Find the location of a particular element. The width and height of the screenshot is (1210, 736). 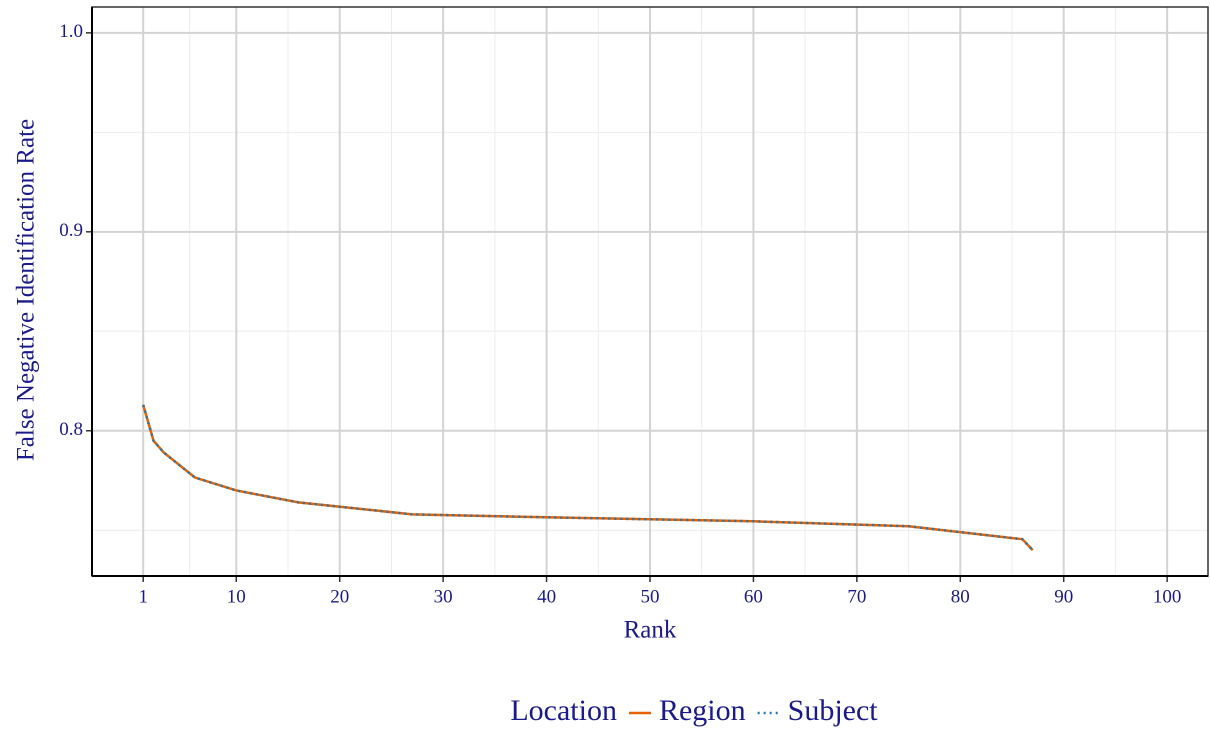

x-tick-label: 20 is located at coordinates (339, 596).